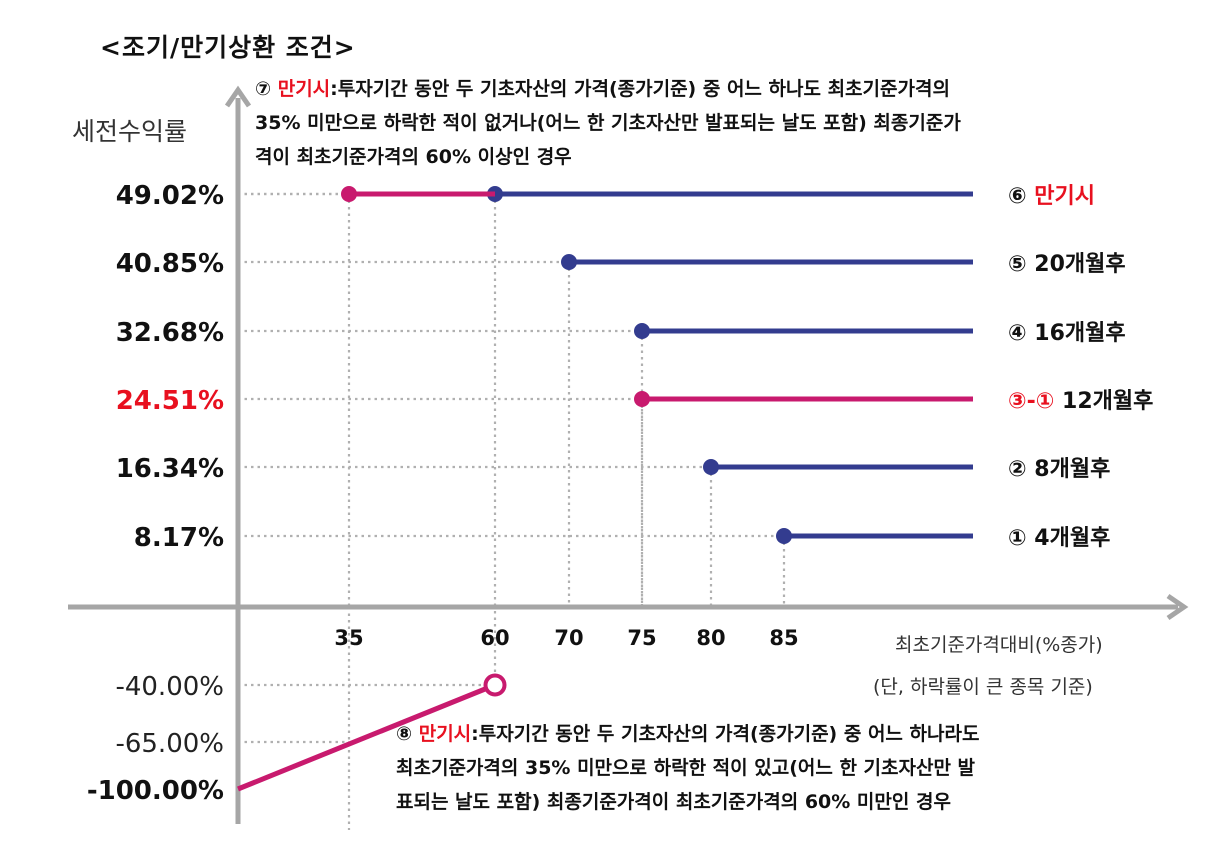 Image resolution: width=1222 pixels, height=860 pixels. I want to click on y-tick-label-8: -100.00%, so click(155, 791).